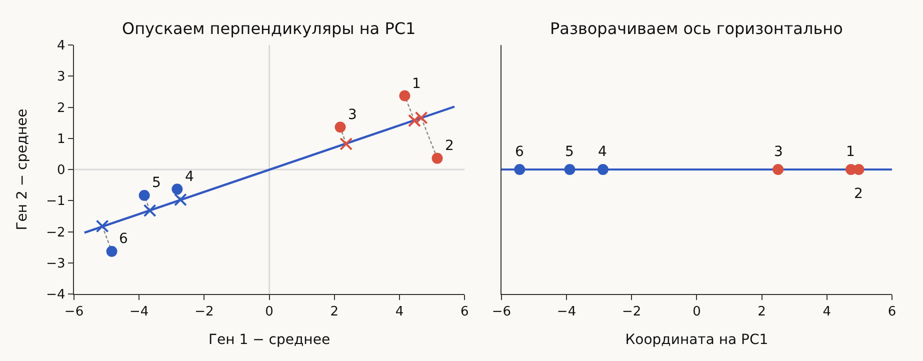  Describe the element at coordinates (61, 77) in the screenshot. I see `y-tick-label: 3` at that location.